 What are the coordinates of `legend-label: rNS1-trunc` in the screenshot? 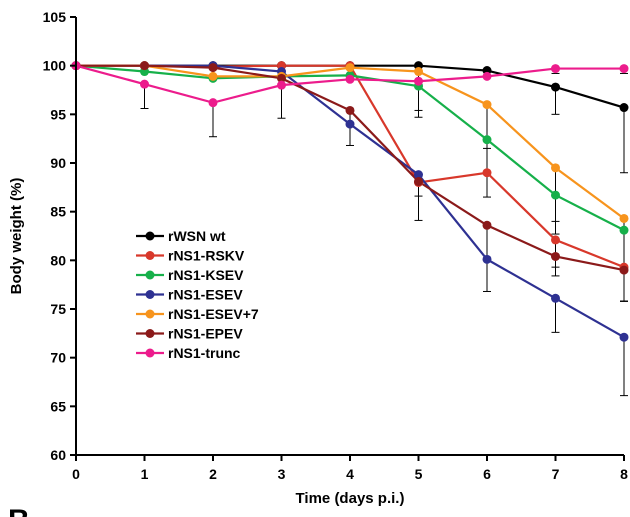 It's located at (204, 353).